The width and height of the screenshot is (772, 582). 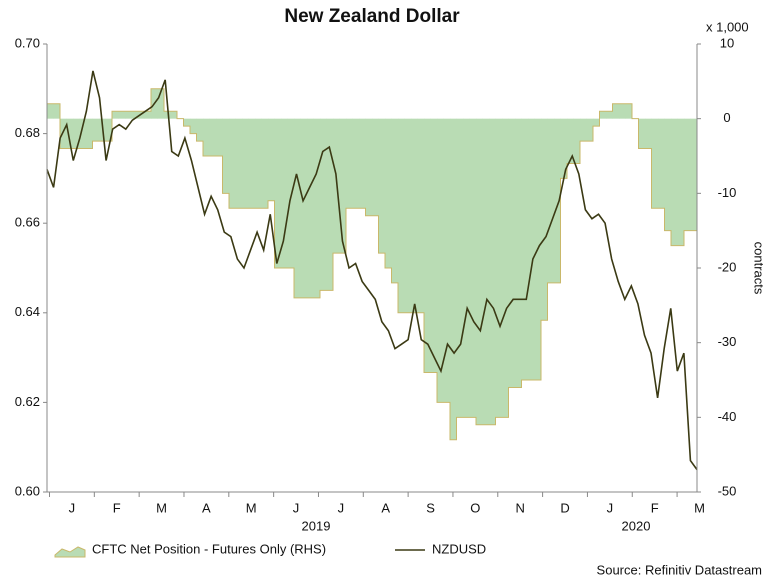 What do you see at coordinates (70, 552) in the screenshot?
I see `legend-swatch` at bounding box center [70, 552].